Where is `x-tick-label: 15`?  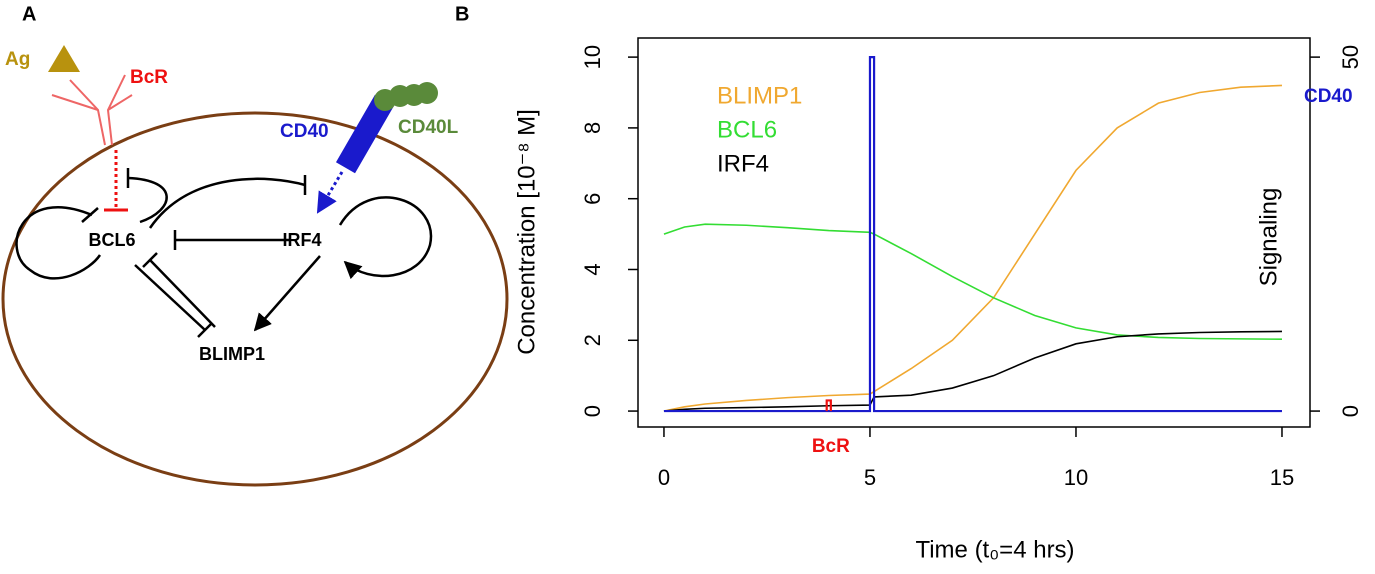 x-tick-label: 15 is located at coordinates (1282, 477).